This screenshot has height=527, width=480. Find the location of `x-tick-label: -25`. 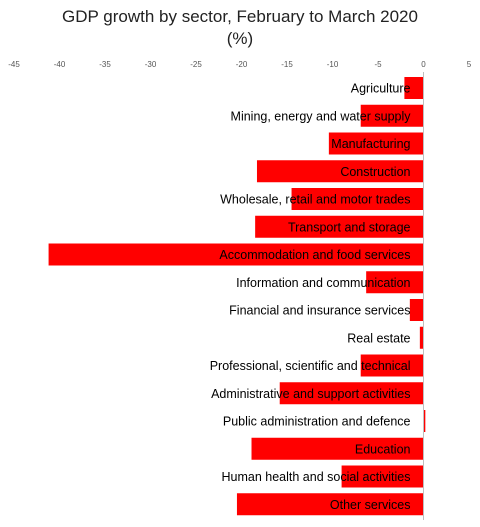

x-tick-label: -25 is located at coordinates (196, 64).